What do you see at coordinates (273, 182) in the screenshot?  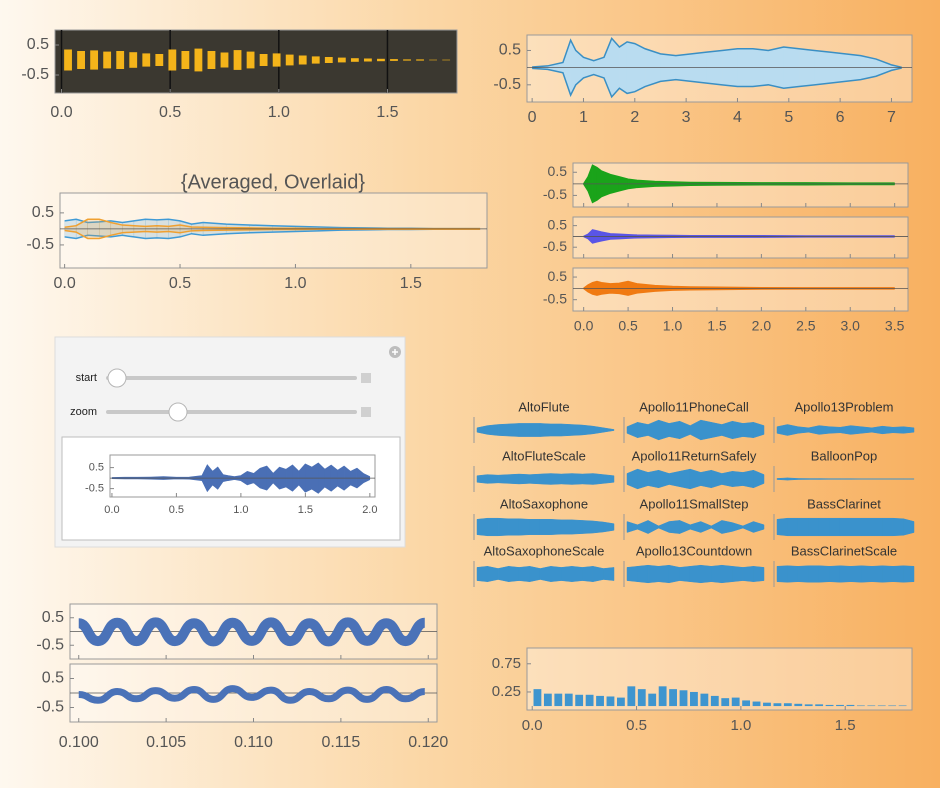 I see `chart-title: {Averaged, Overlaid}` at bounding box center [273, 182].